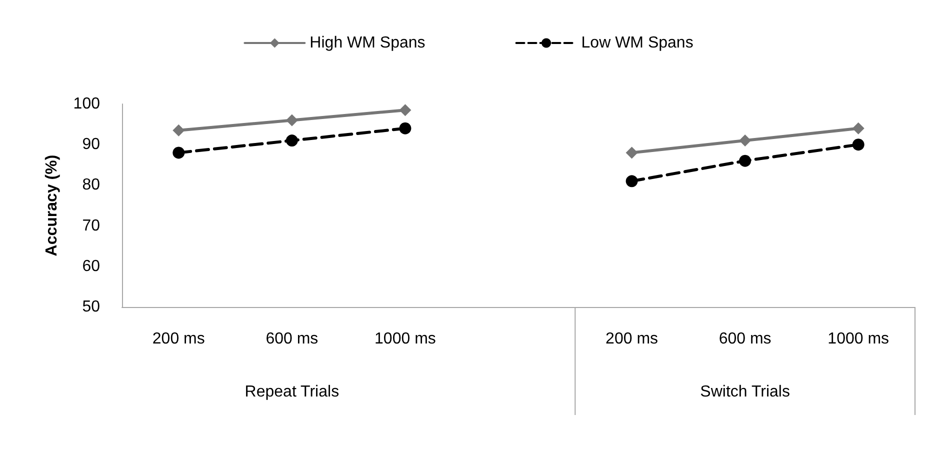 Image resolution: width=937 pixels, height=453 pixels. What do you see at coordinates (368, 43) in the screenshot?
I see `legend-label: High WM Spans` at bounding box center [368, 43].